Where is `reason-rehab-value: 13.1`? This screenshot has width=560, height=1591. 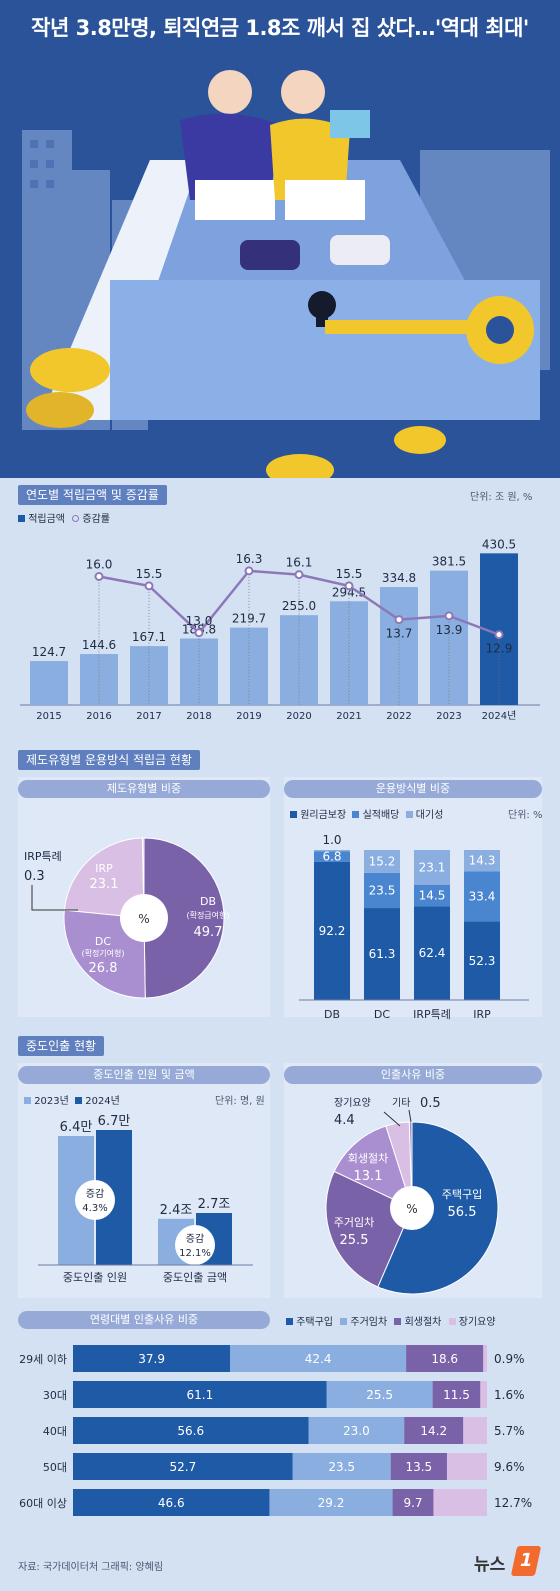 reason-rehab-value: 13.1 is located at coordinates (368, 1176).